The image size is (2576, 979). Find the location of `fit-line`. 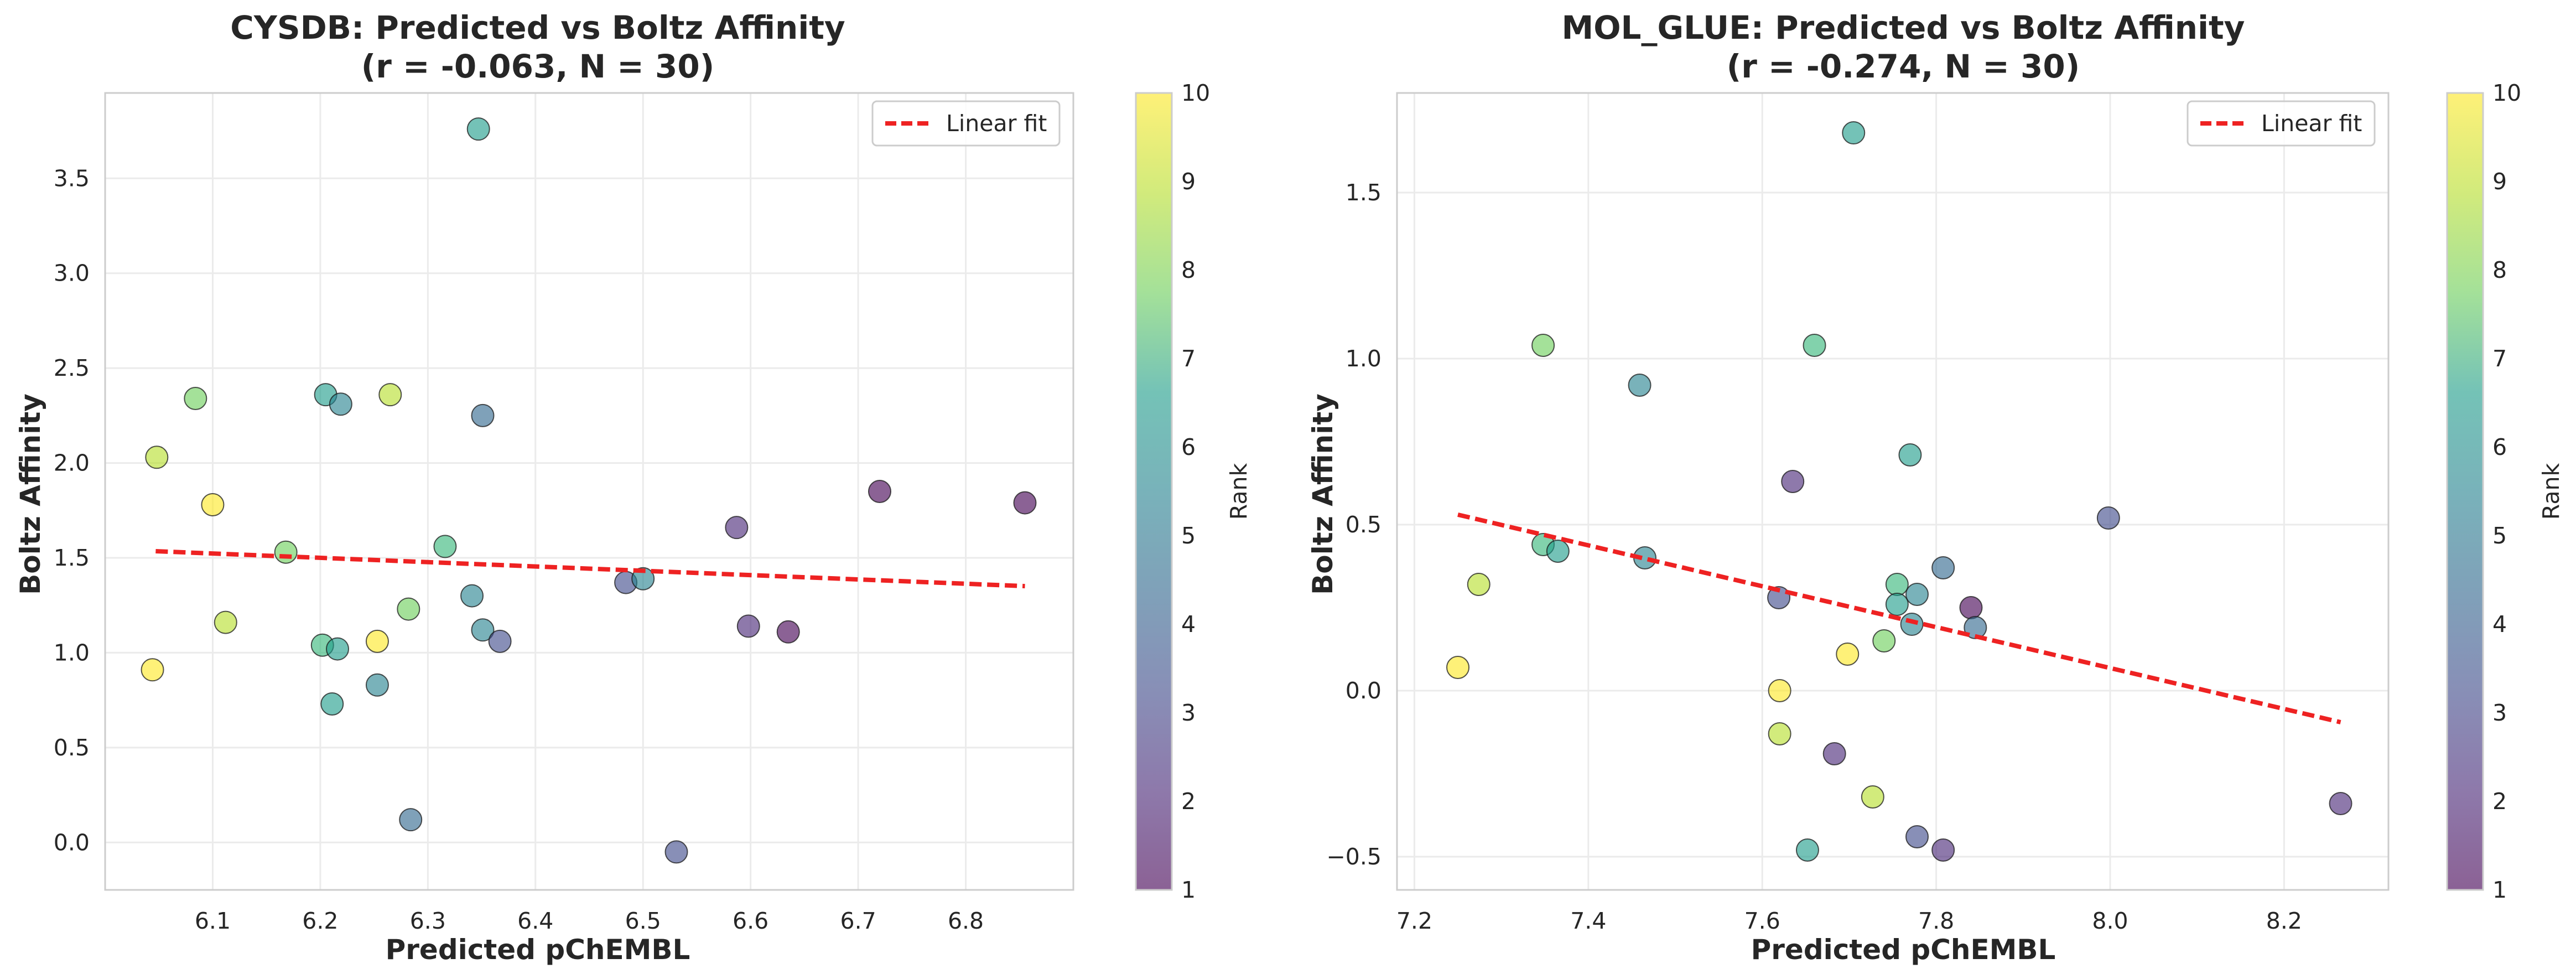

fit-line is located at coordinates (590, 569).